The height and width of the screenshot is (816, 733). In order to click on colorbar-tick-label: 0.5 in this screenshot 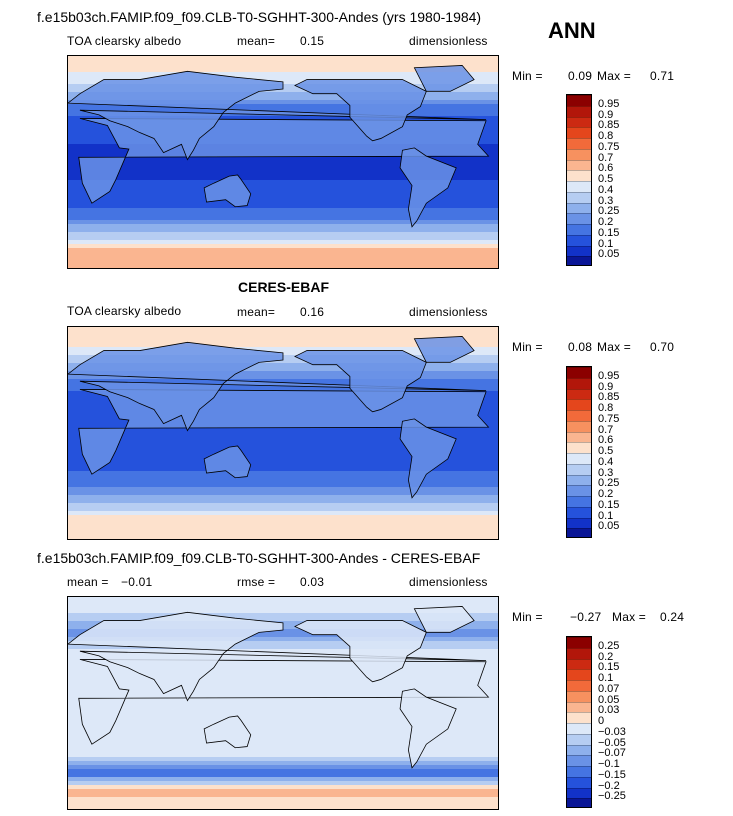, I will do `click(606, 451)`.